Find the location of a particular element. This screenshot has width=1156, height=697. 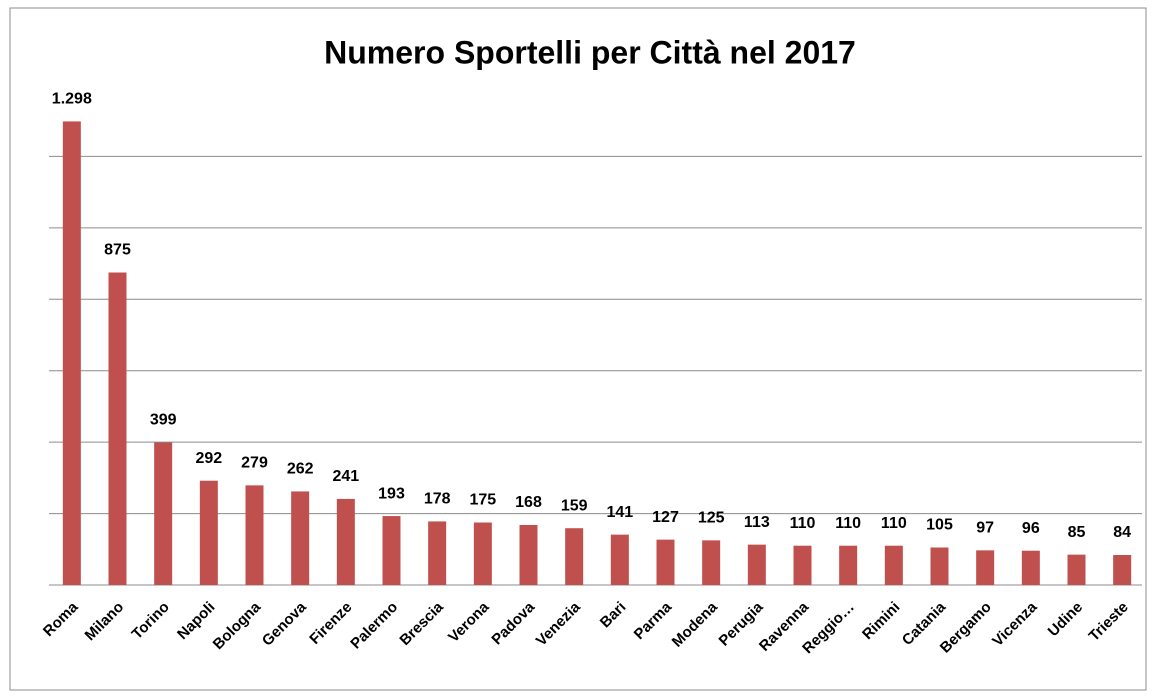

value-label: 168 is located at coordinates (528, 502).